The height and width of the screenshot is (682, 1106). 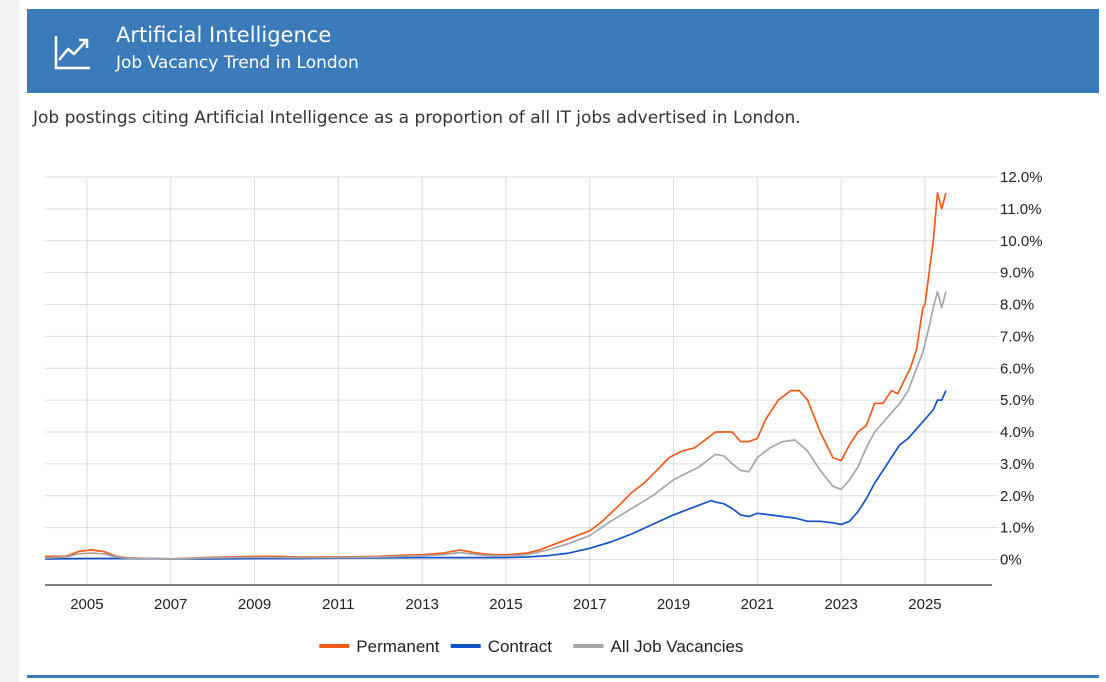 I want to click on x-tick-label: 2007, so click(x=170, y=604).